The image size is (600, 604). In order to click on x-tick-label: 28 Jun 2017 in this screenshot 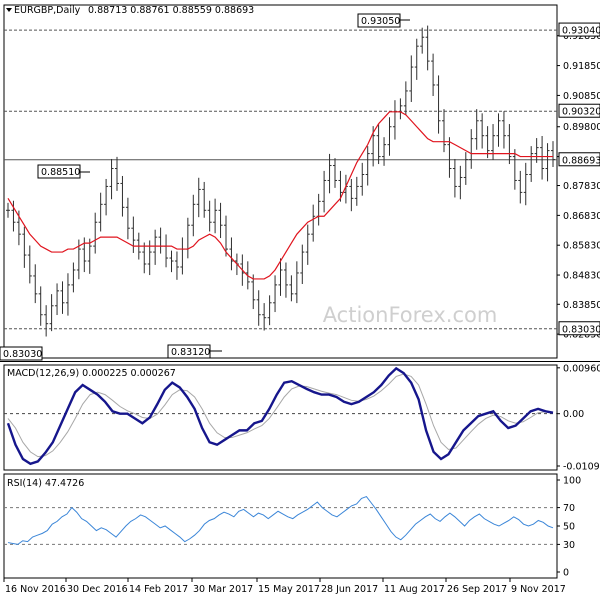, I will do `click(349, 589)`.